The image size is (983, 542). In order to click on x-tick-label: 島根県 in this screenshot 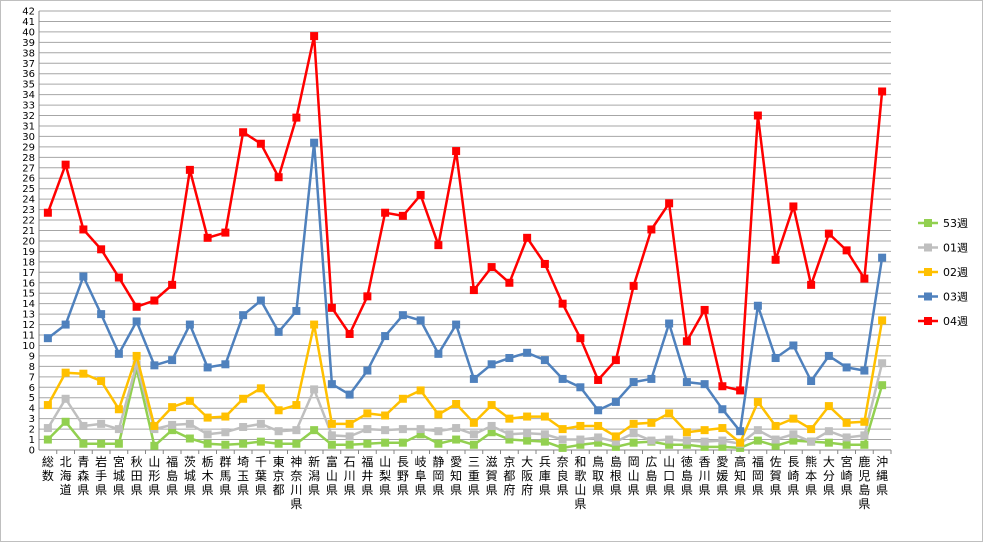, I will do `click(616, 475)`.